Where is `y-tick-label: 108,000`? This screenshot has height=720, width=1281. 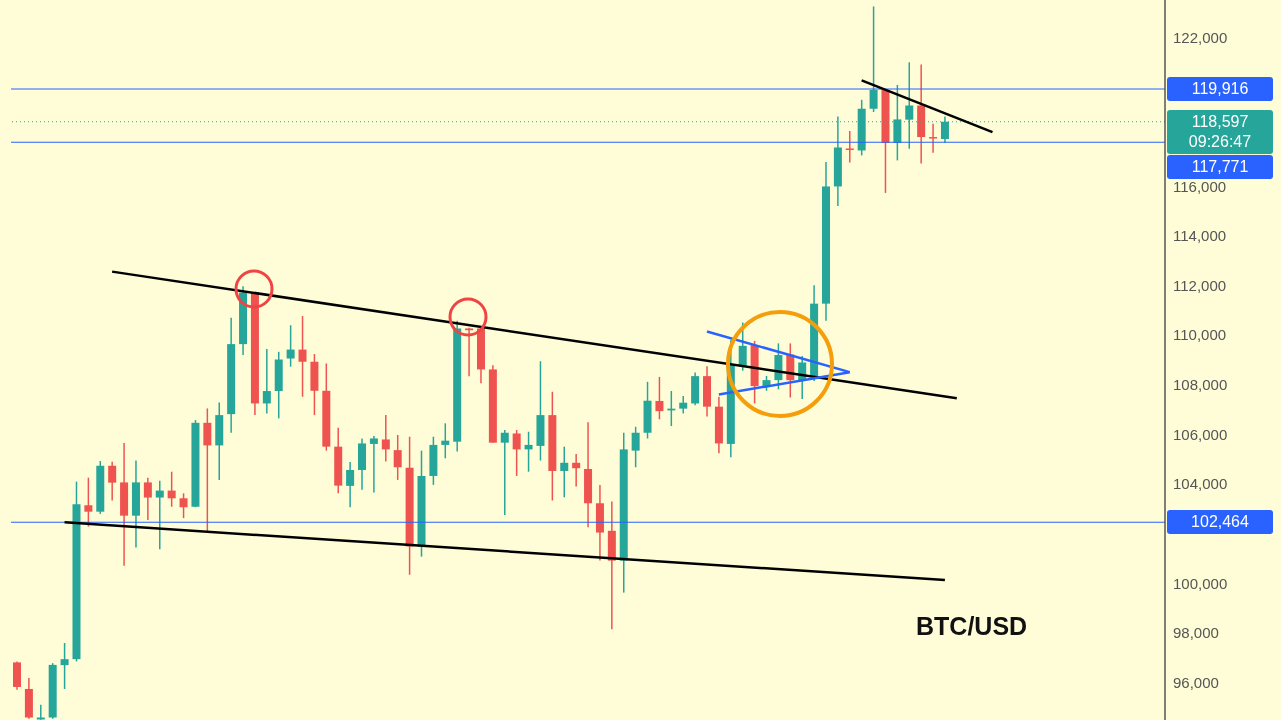
y-tick-label: 108,000 is located at coordinates (1200, 385).